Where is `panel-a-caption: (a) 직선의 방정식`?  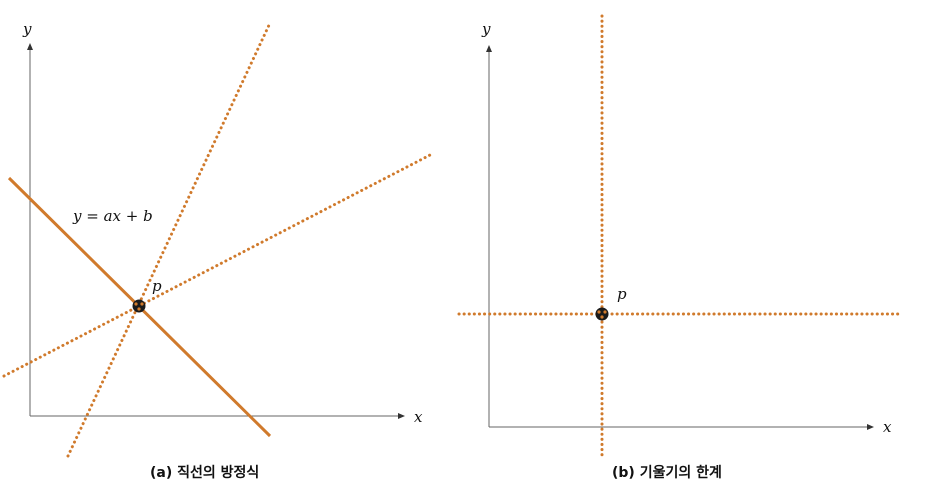 panel-a-caption: (a) 직선의 방정식 is located at coordinates (204, 472).